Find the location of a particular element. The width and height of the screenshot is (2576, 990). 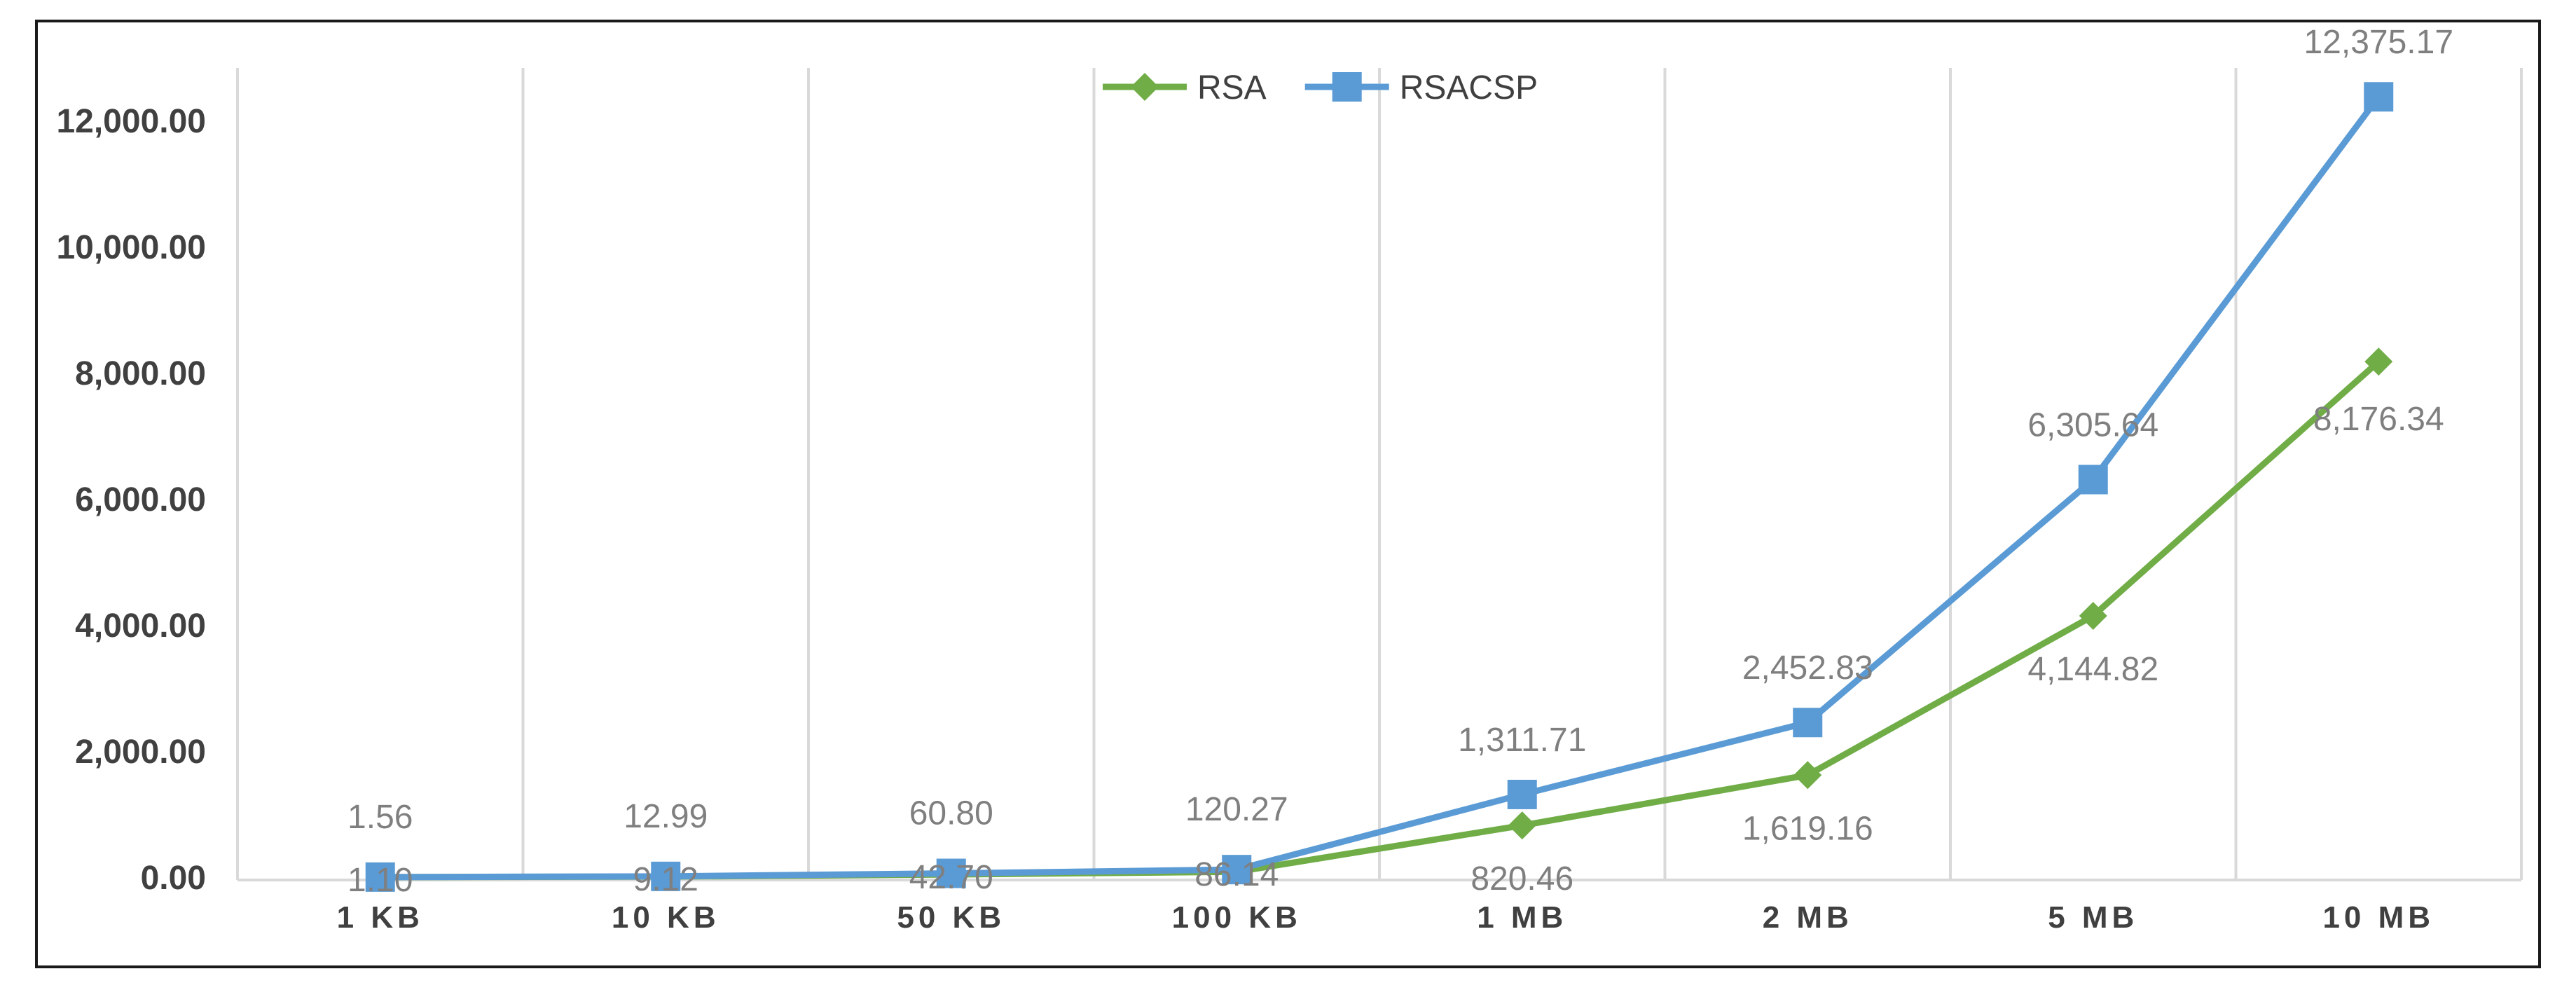

data-label-rsa: 1.10 is located at coordinates (380, 880).